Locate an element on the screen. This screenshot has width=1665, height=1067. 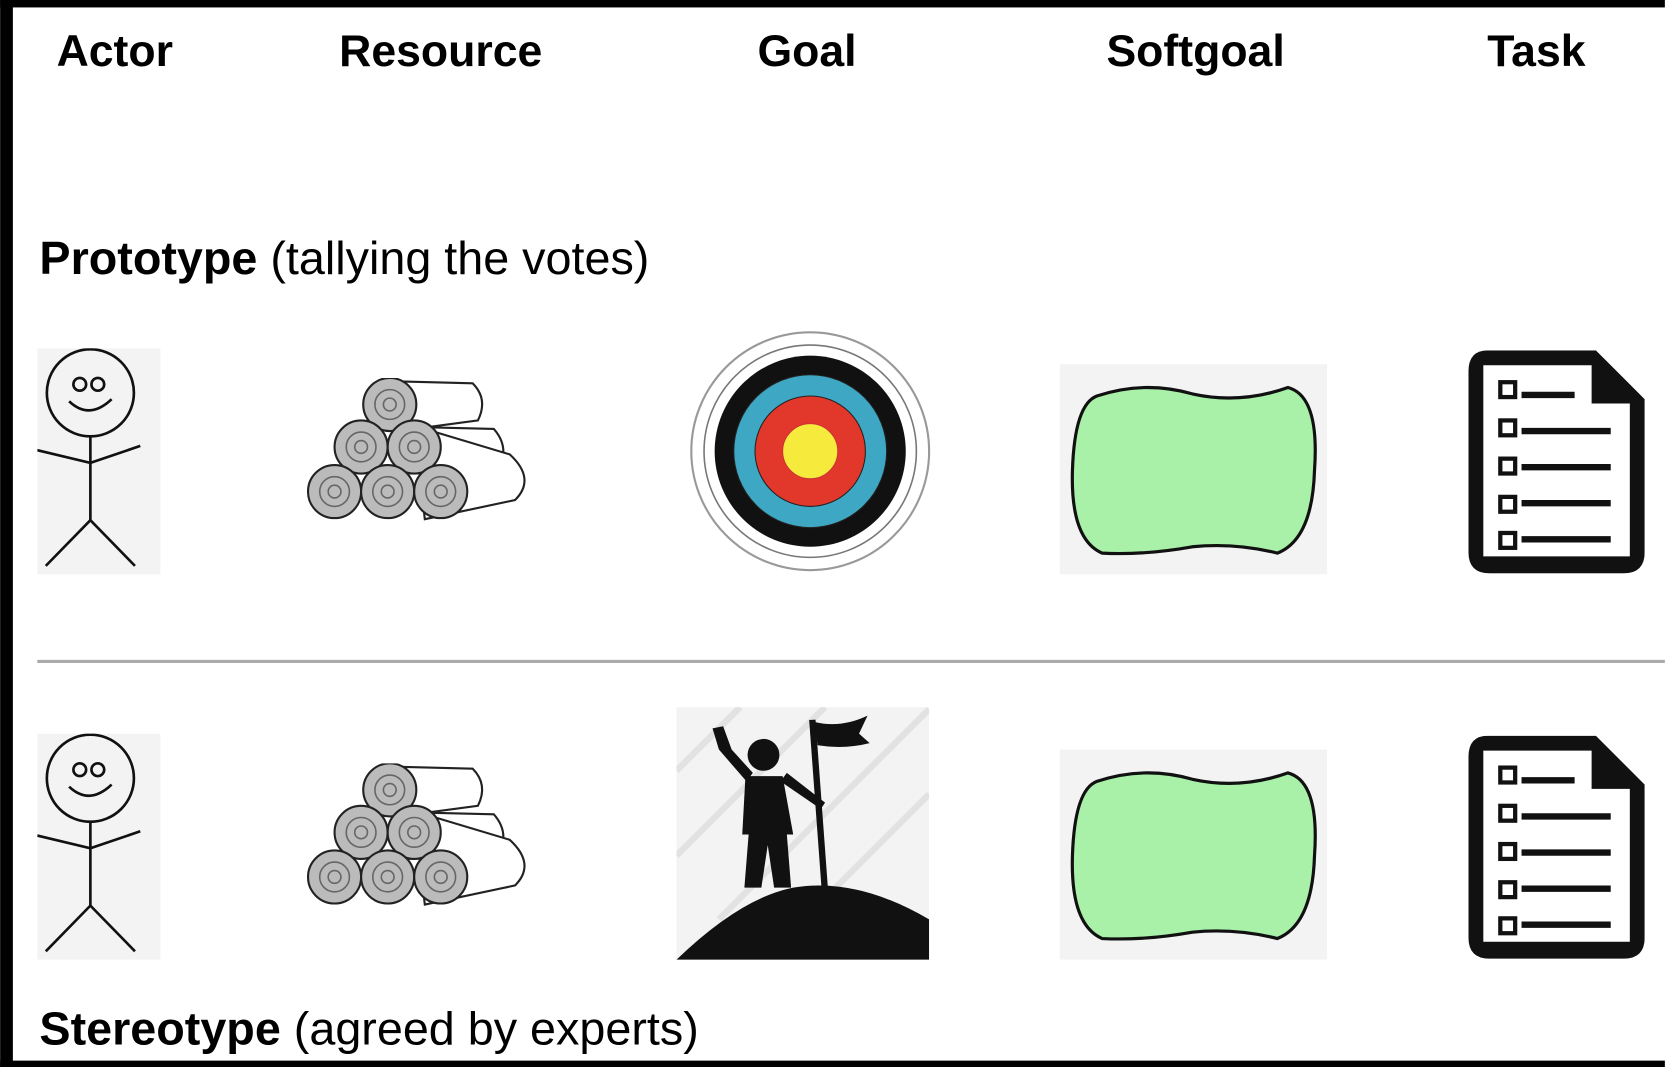
section-description: (agreed by experts) is located at coordinates (496, 1029).